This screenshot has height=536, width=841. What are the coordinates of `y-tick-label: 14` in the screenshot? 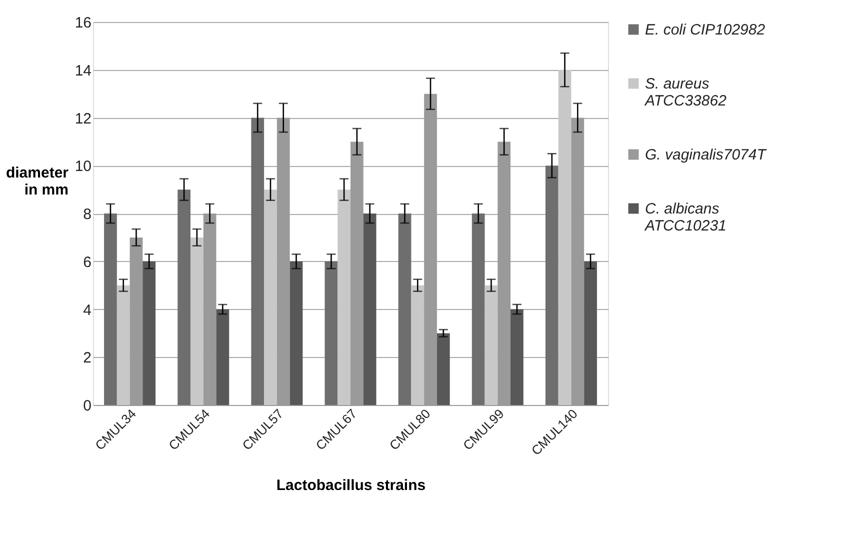 It's located at (83, 71).